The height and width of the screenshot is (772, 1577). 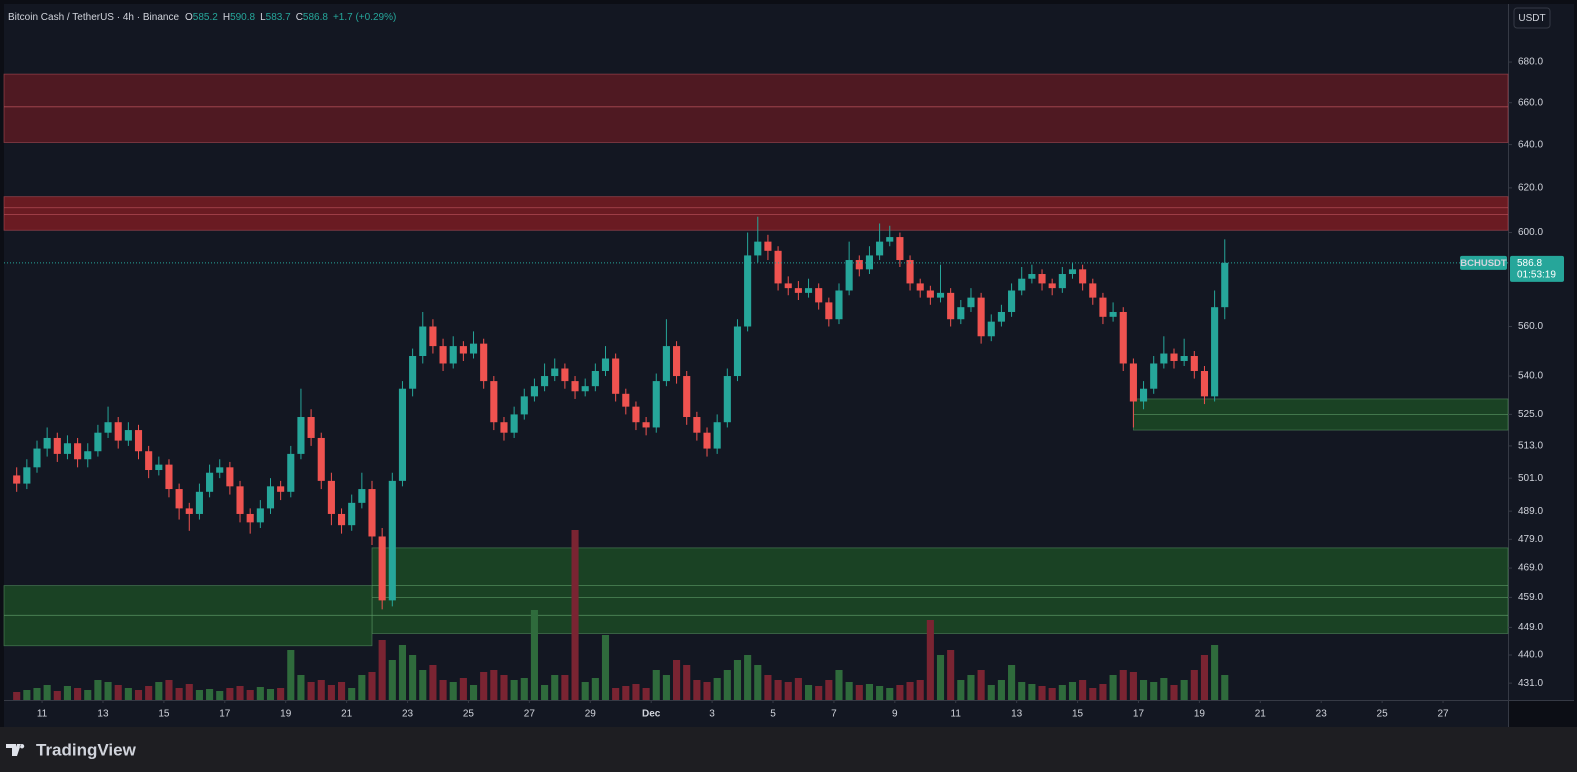 I want to click on y-tick-label: 525.0, so click(x=1530, y=414).